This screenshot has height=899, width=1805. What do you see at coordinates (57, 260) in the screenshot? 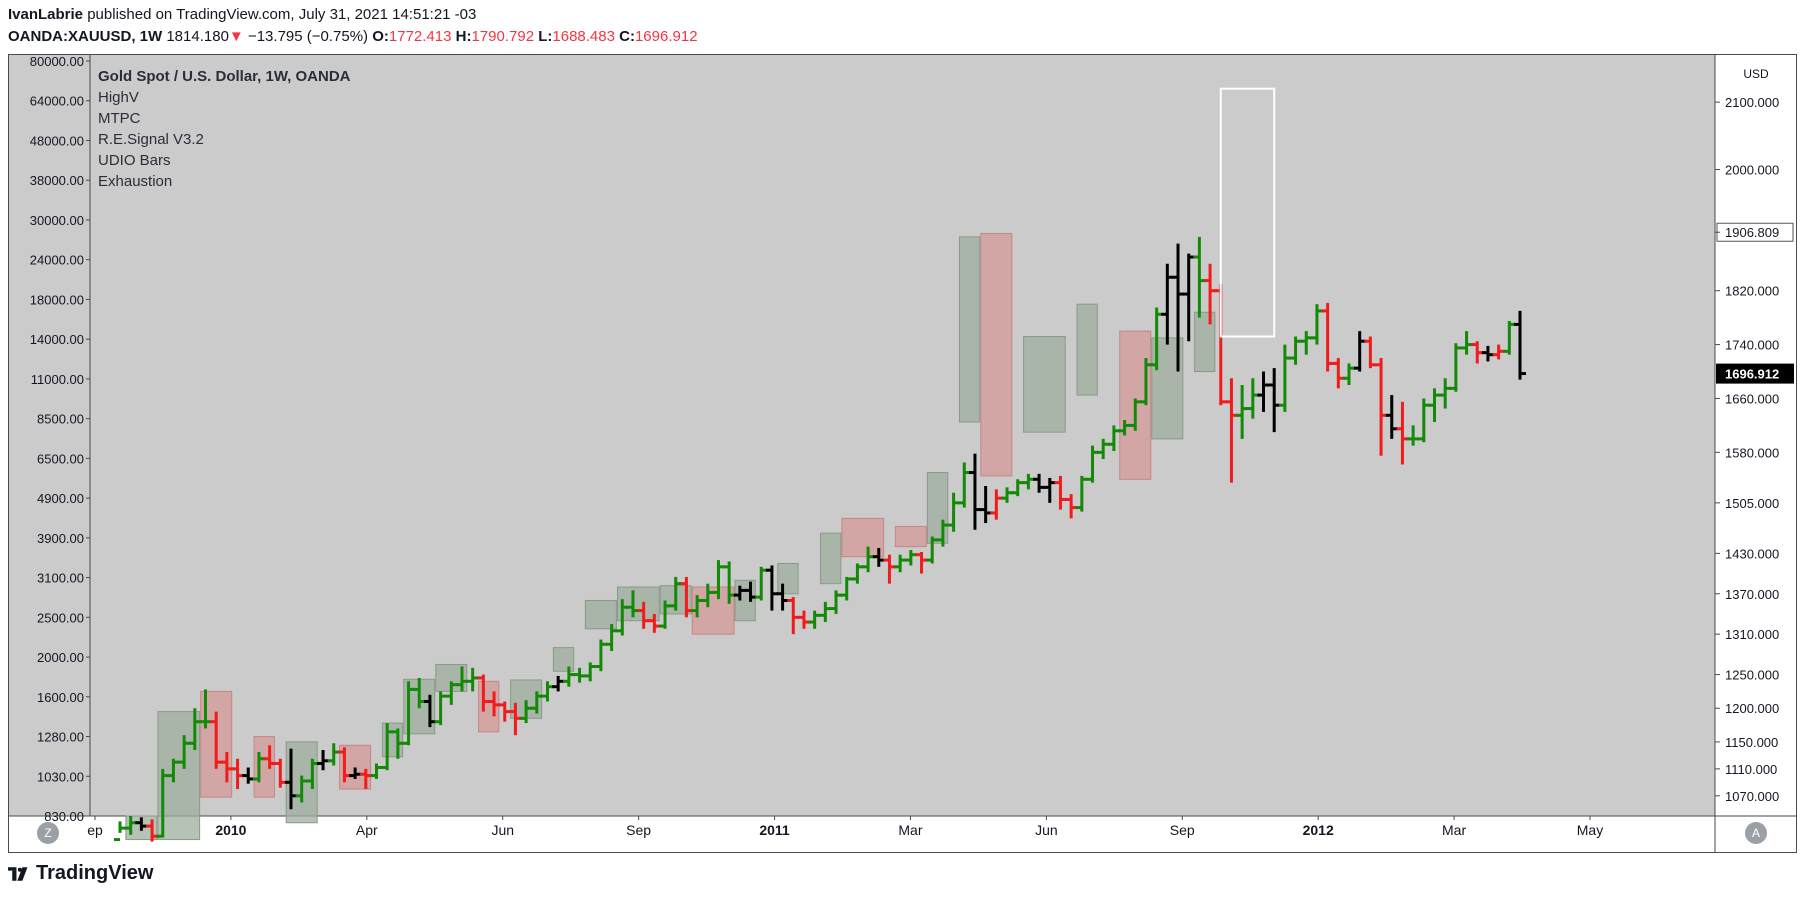
I see `left-axis-tick-label: 24000.00` at bounding box center [57, 260].